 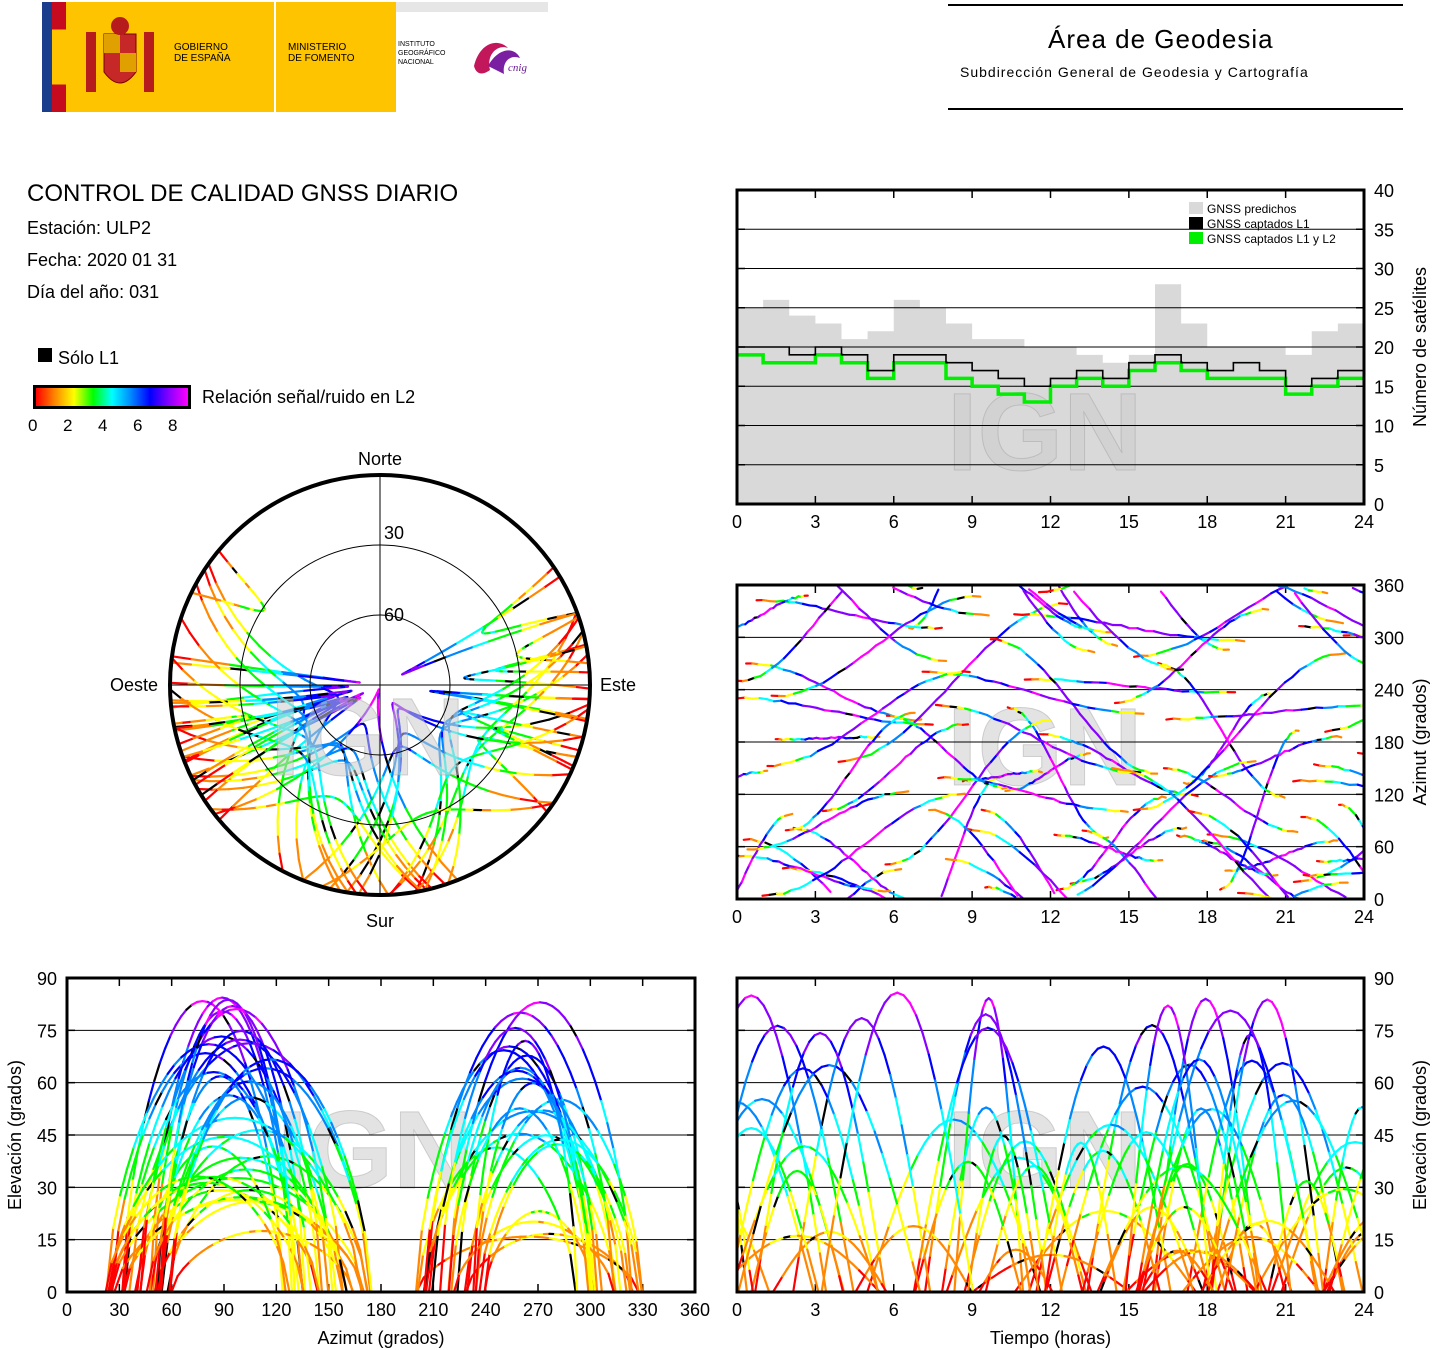 I want to click on y-tick-label: 60, so click(x=1384, y=848).